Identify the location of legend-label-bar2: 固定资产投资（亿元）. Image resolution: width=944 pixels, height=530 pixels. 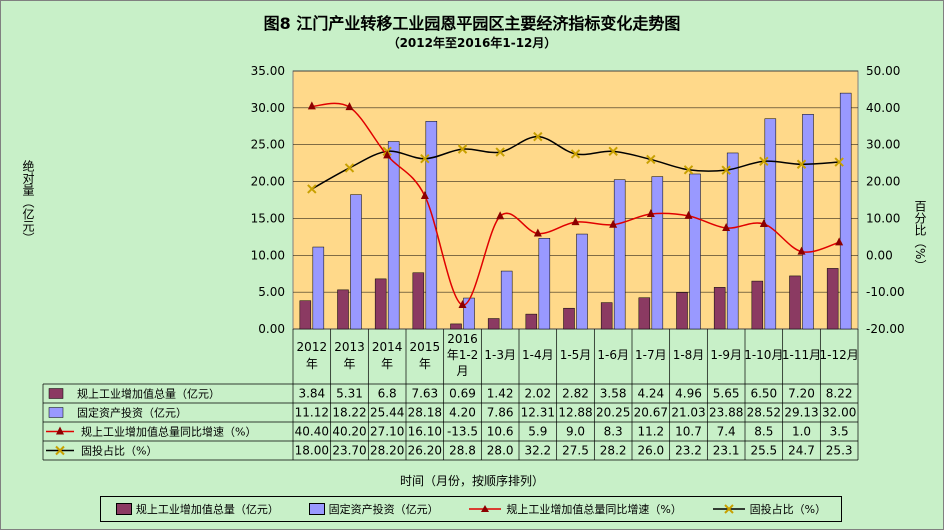
(383, 509).